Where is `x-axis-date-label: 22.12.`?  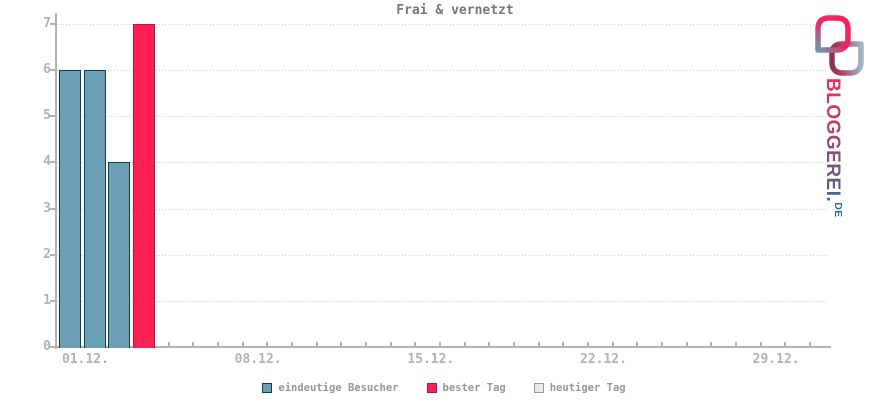 x-axis-date-label: 22.12. is located at coordinates (603, 359).